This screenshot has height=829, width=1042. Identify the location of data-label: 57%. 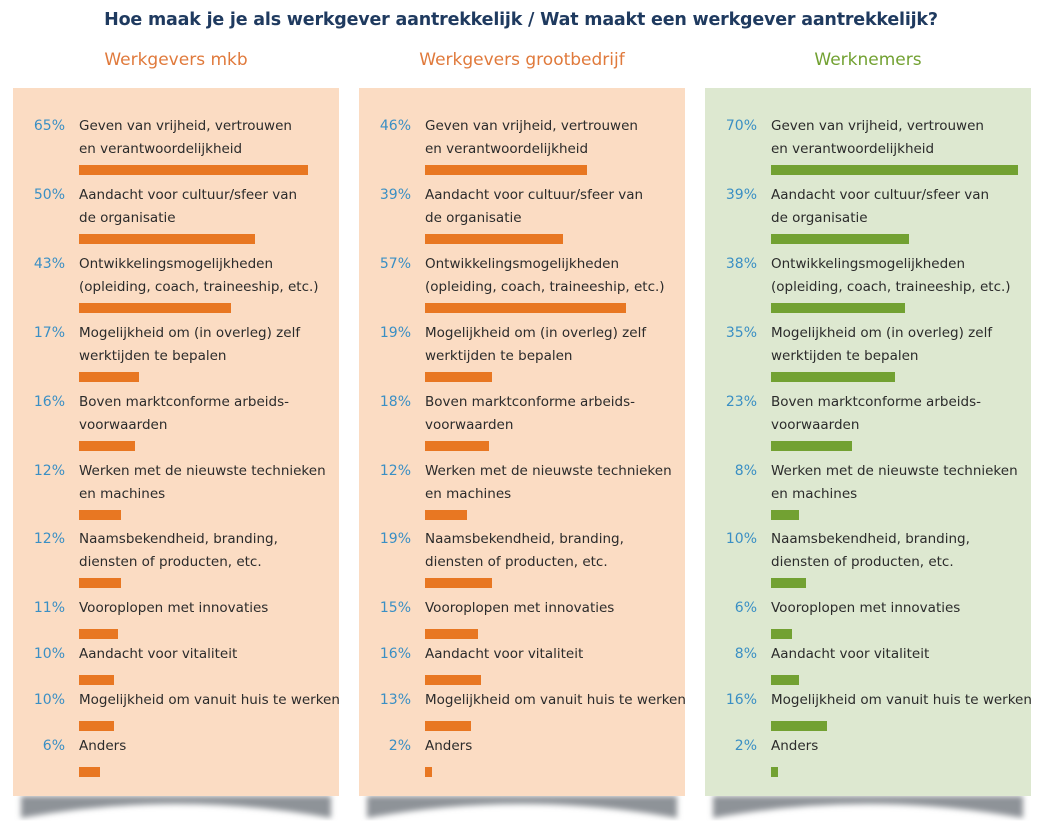
(395, 264).